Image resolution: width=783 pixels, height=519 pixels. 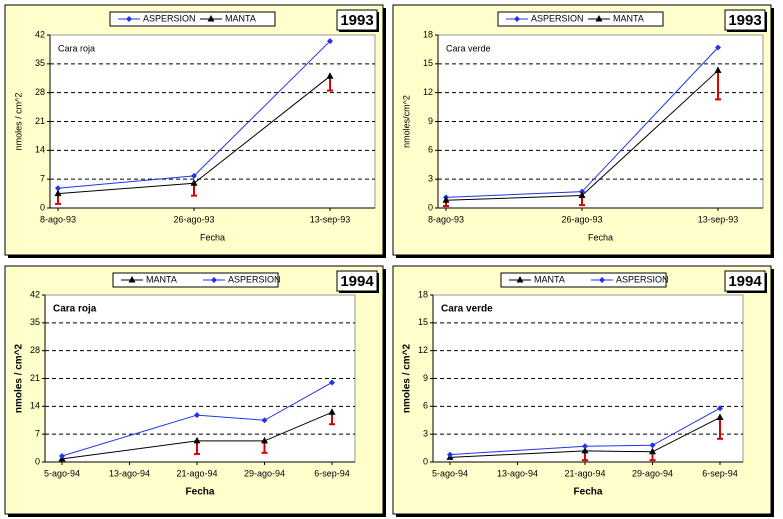 I want to click on y-tick-label: 18, so click(x=428, y=34).